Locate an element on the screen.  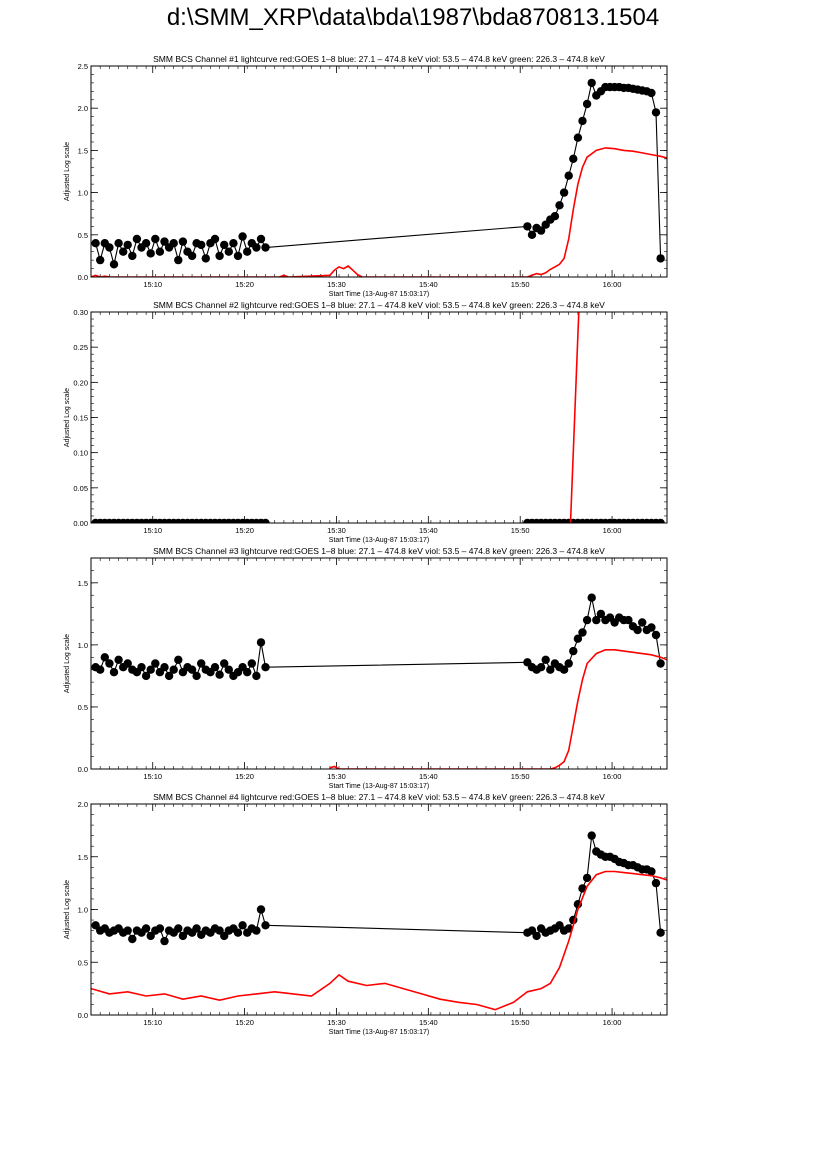
y-tick-label: 0.05 is located at coordinates (80, 488).